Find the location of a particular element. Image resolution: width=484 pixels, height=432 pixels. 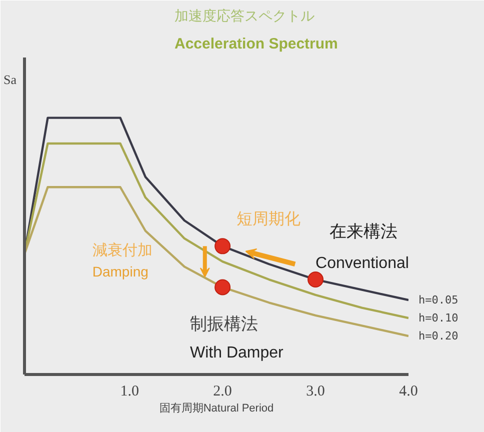

x-tick-label: 3.0 is located at coordinates (315, 392).